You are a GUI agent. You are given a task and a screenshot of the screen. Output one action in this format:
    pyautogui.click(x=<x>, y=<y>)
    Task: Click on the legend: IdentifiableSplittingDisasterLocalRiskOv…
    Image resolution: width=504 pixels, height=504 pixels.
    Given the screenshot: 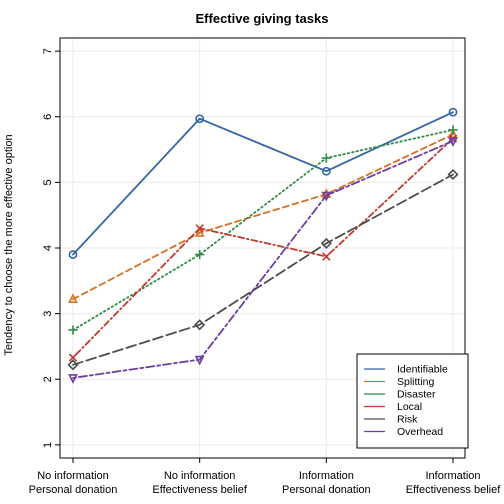 What is the action you would take?
    pyautogui.click(x=412, y=401)
    